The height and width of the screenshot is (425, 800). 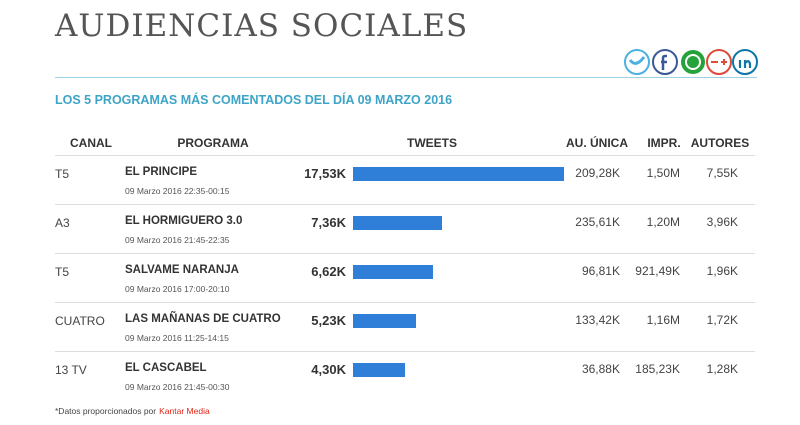 I want to click on fecha-cell: 09 Marzo 2016 22:35-00:15, so click(x=177, y=191).